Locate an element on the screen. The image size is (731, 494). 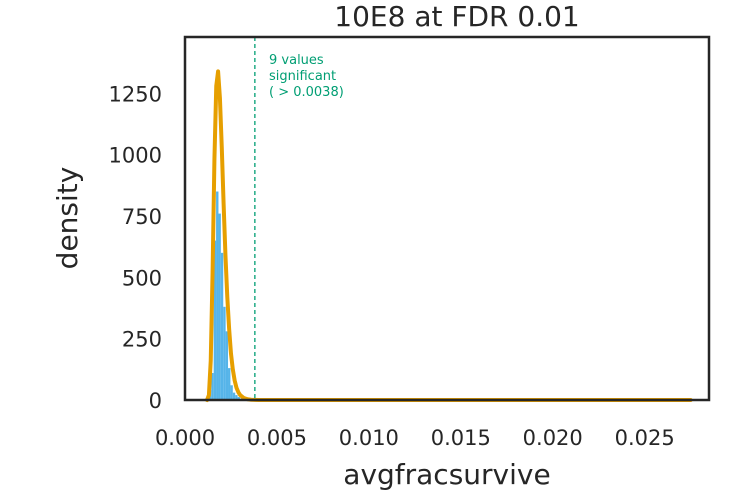
y-tick-label-0: 0 is located at coordinates (155, 401).